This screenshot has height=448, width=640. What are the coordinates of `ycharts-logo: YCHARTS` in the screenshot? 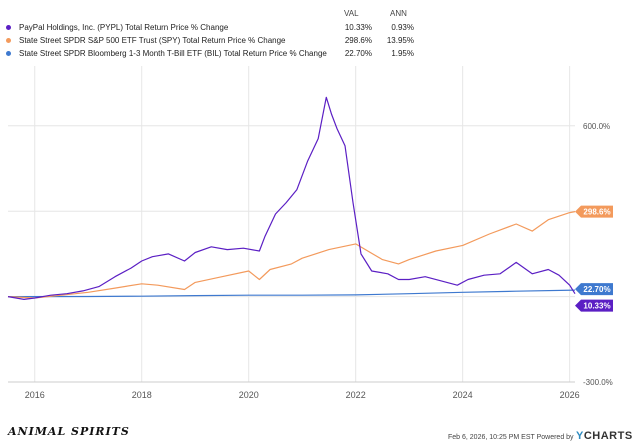 It's located at (604, 436).